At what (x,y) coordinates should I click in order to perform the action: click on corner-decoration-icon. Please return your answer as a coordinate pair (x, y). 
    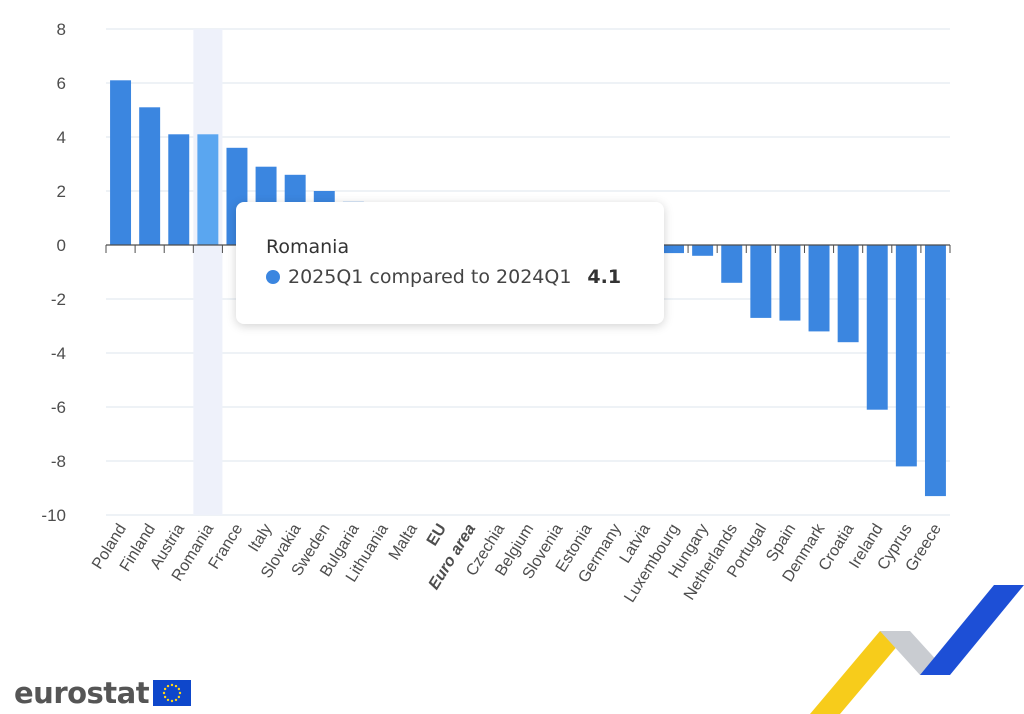
    Looking at the image, I should click on (917, 649).